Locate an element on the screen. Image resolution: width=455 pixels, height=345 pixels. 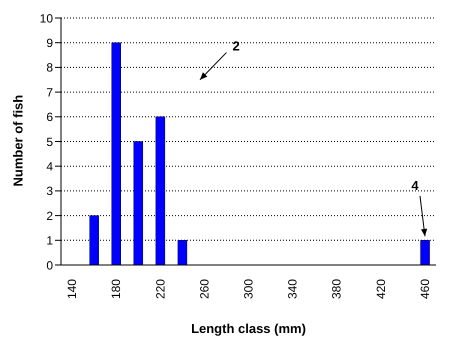
y-tick-label: 0 is located at coordinates (50, 265).